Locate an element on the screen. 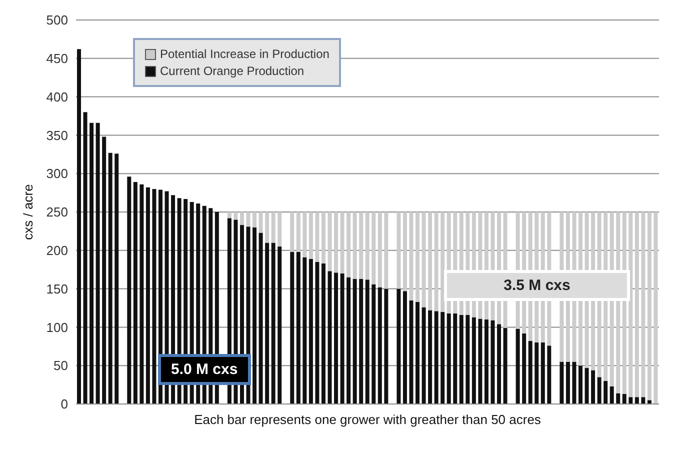  y-tick-label: 100 is located at coordinates (57, 327).